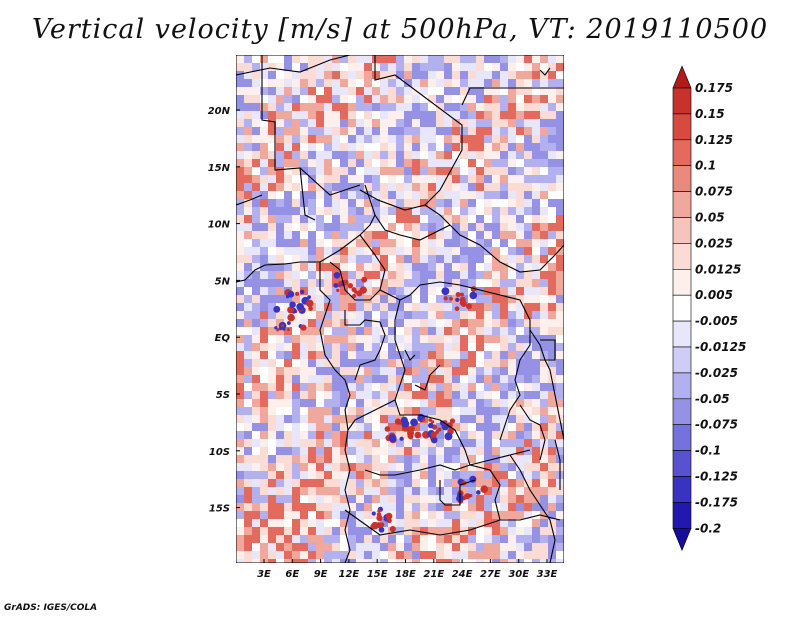  I want to click on colorbar-bottom-arrow, so click(682, 539).